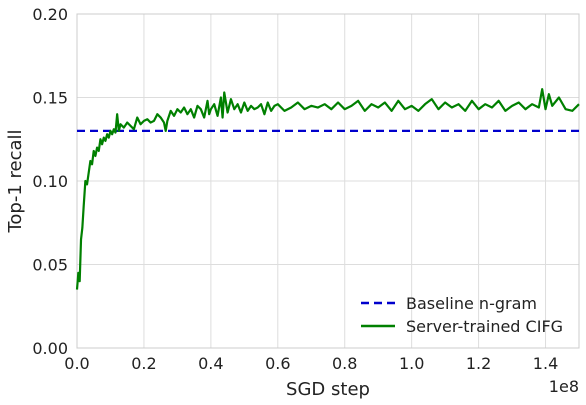 This screenshot has width=586, height=405. What do you see at coordinates (50, 98) in the screenshot?
I see `y-tick-label: 0.15` at bounding box center [50, 98].